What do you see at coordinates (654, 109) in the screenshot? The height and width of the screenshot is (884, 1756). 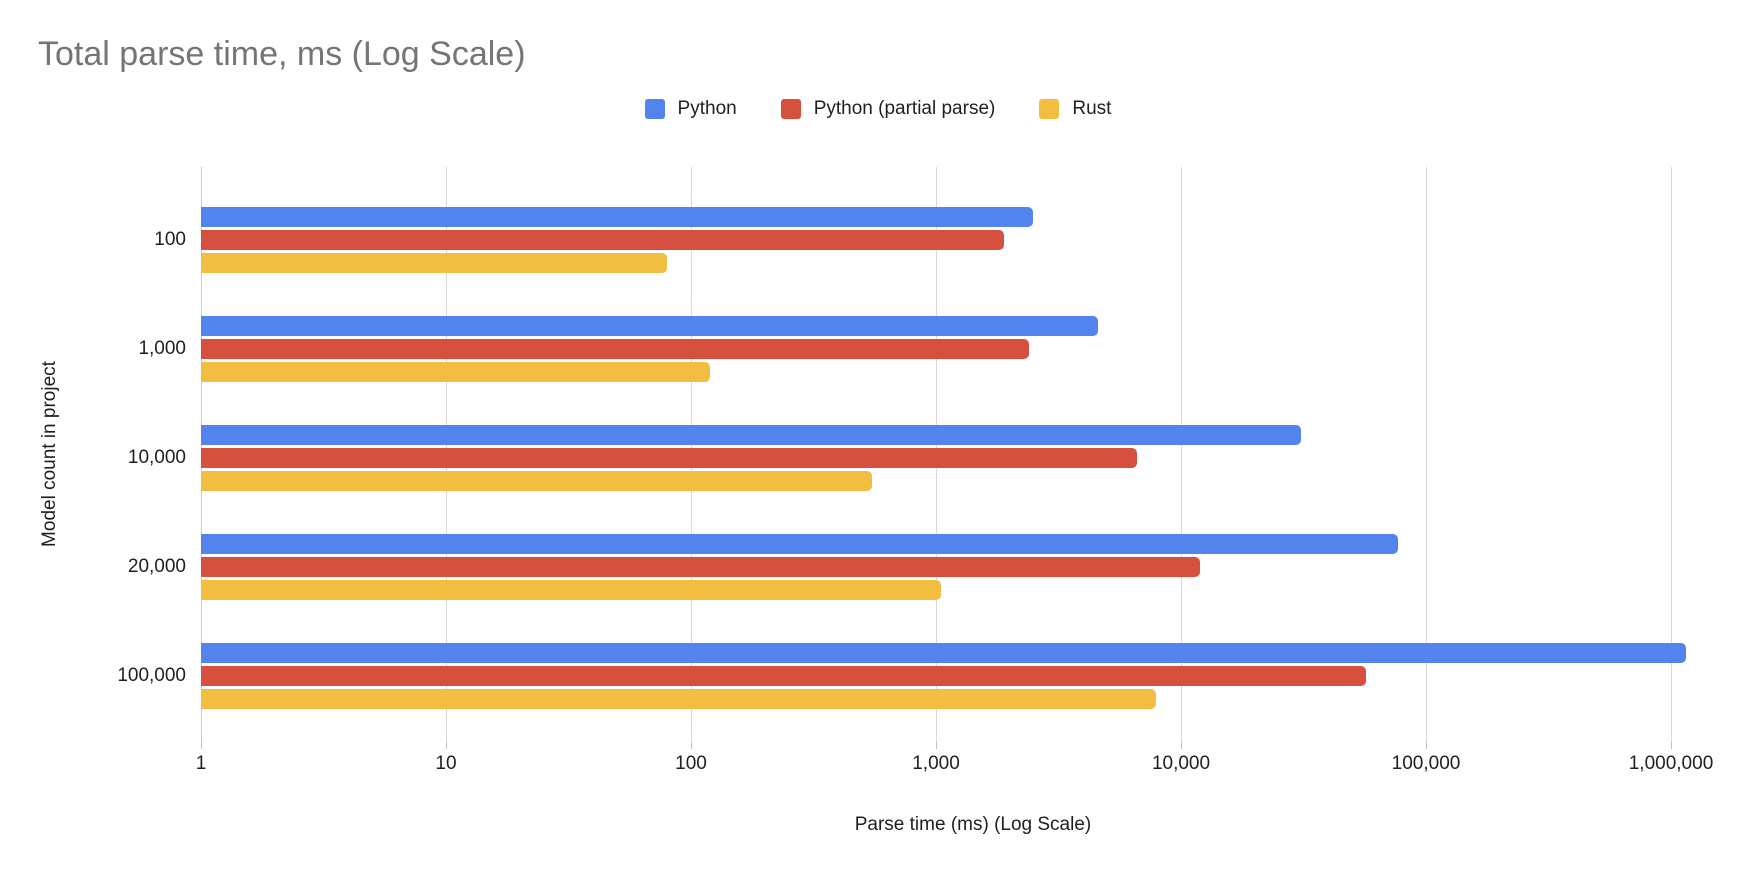 I see `legend-swatch-python` at bounding box center [654, 109].